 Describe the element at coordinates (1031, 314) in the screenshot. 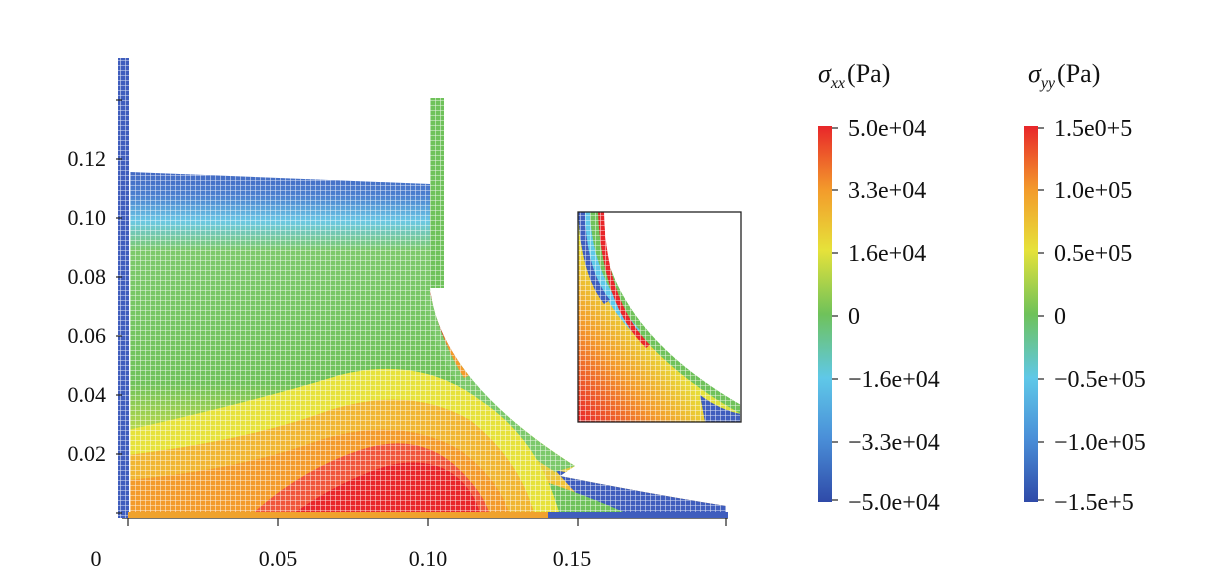

I see `colorbar-yy` at that location.